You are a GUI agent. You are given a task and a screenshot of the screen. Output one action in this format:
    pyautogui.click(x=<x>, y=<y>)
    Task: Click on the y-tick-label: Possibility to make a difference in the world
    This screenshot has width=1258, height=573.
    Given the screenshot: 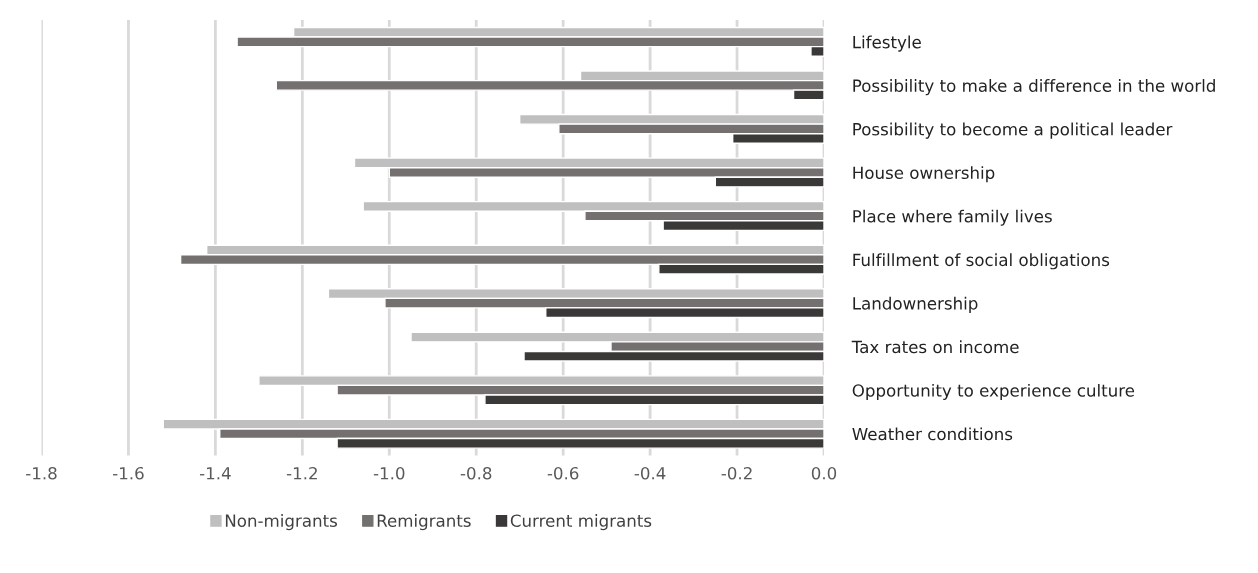 What is the action you would take?
    pyautogui.click(x=1034, y=87)
    